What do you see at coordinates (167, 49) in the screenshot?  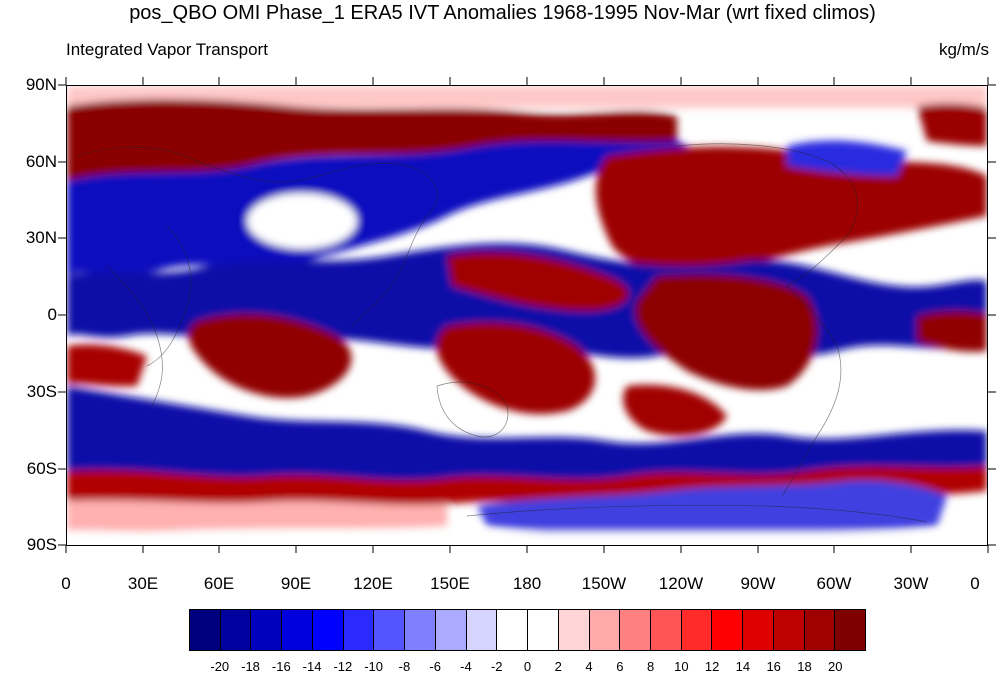 I see `variable-label: Integrated Vapor Transport` at bounding box center [167, 49].